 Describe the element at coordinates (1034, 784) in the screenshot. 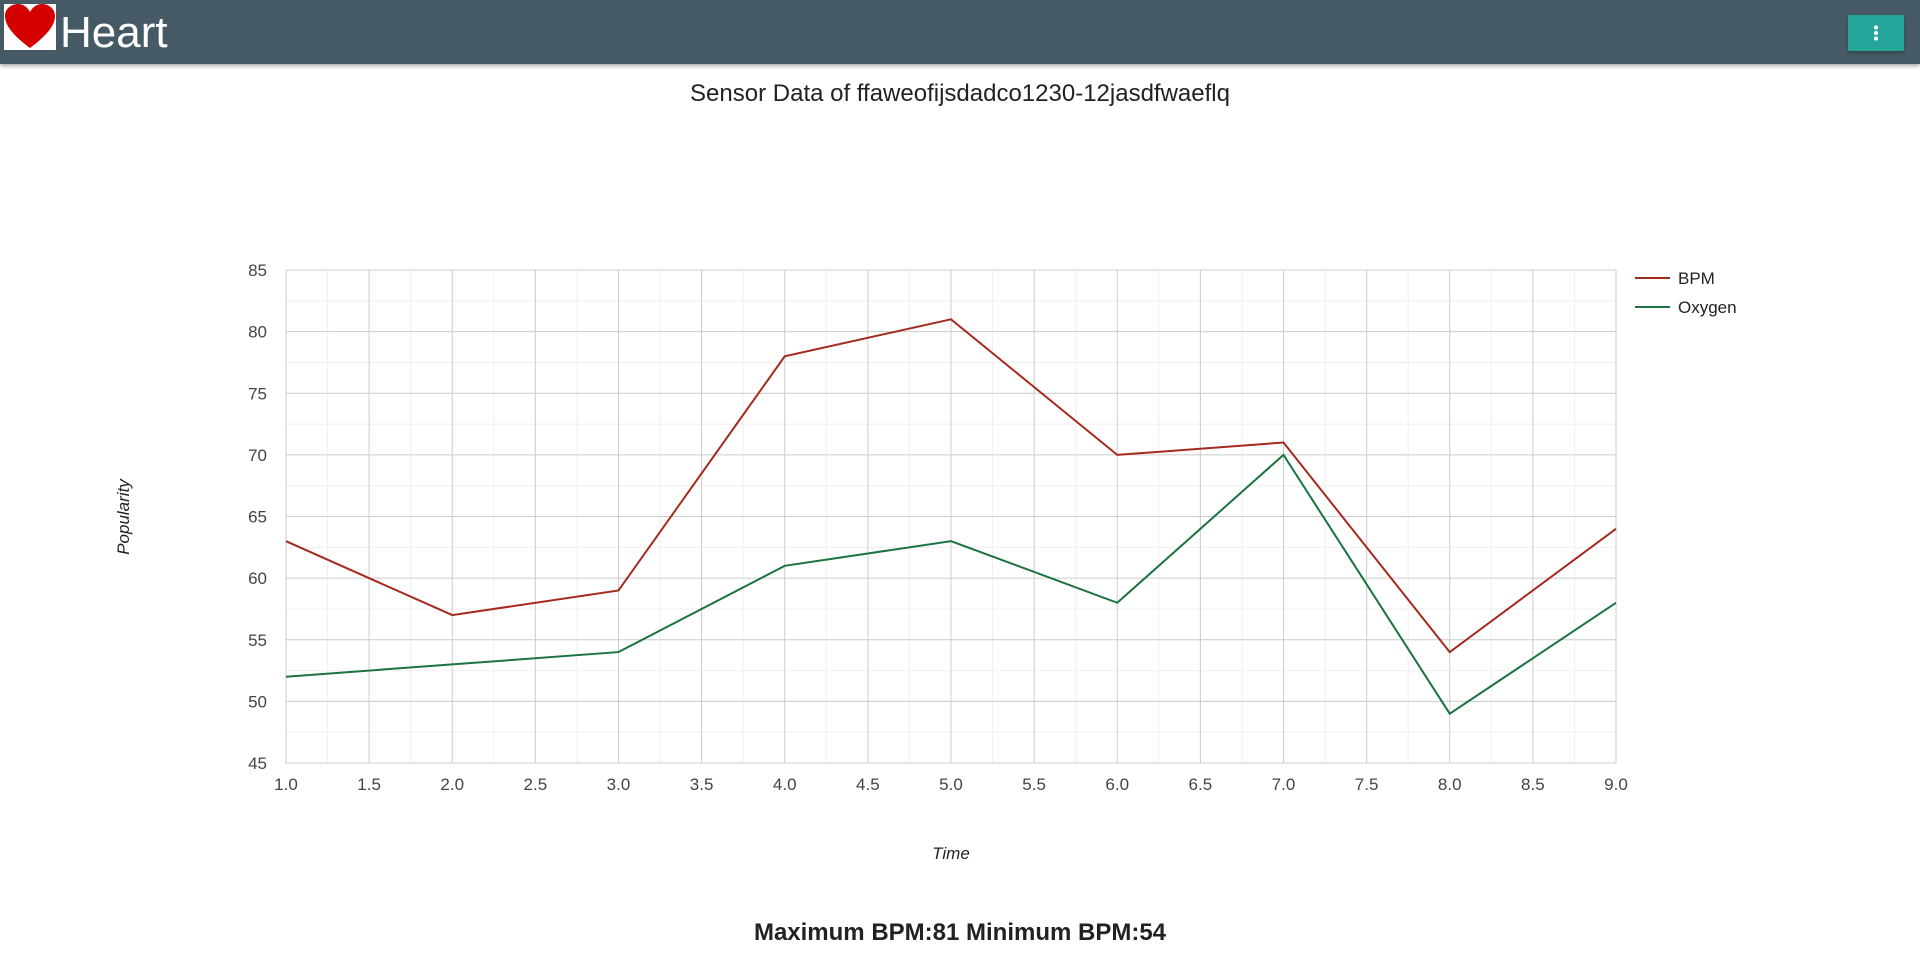

I see `x-tick-label: 5.5` at that location.